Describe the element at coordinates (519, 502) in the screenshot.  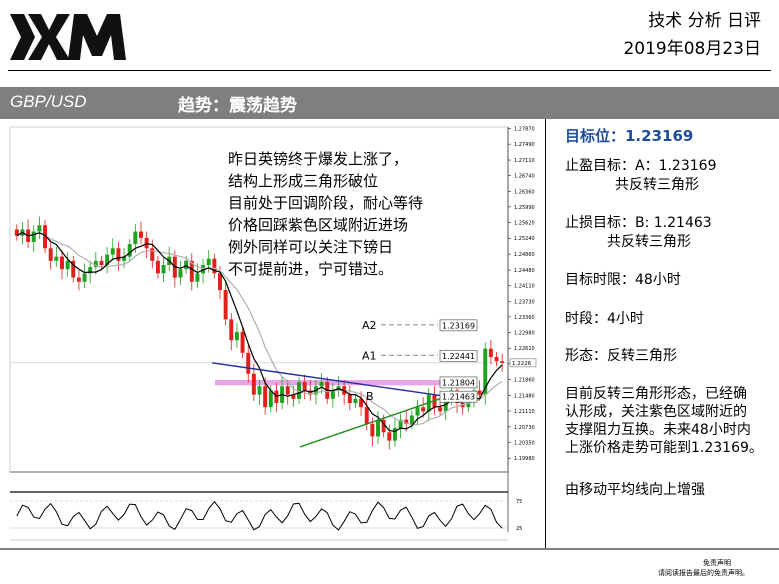
I see `osc-tick-label: 75` at that location.